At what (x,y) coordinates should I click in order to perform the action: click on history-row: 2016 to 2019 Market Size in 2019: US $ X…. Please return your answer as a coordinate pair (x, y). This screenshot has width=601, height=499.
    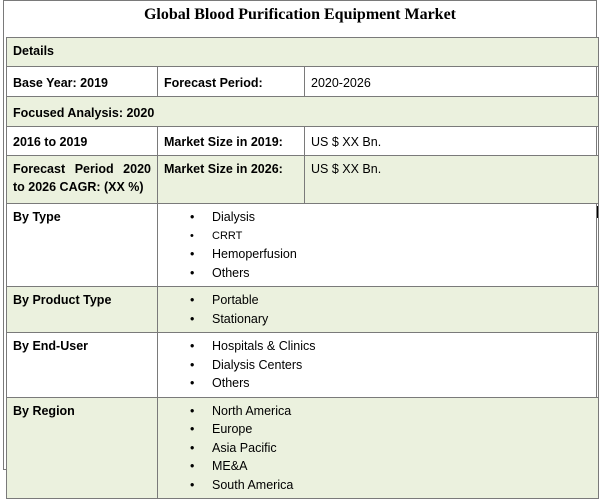
    Looking at the image, I should click on (302, 141).